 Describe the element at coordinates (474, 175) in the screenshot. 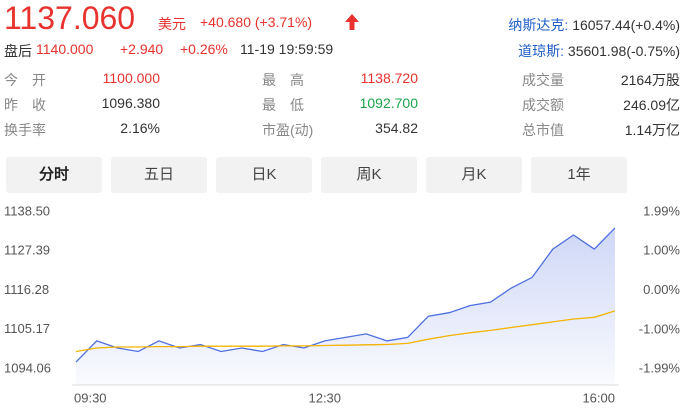

I see `tab: 月K` at that location.